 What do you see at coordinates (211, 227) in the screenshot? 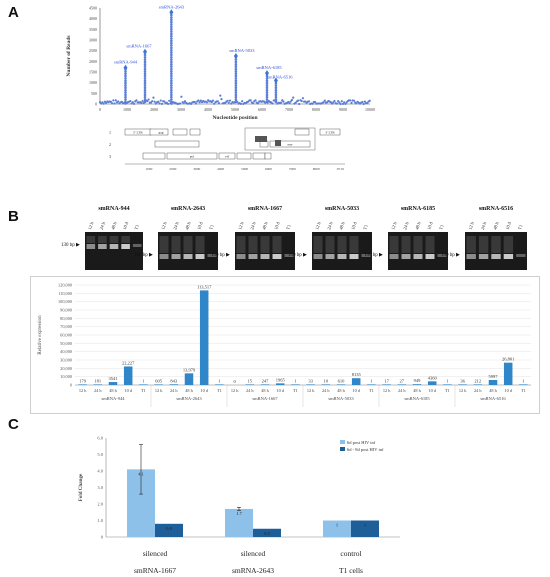
I see `lane-label: T1` at bounding box center [211, 227].